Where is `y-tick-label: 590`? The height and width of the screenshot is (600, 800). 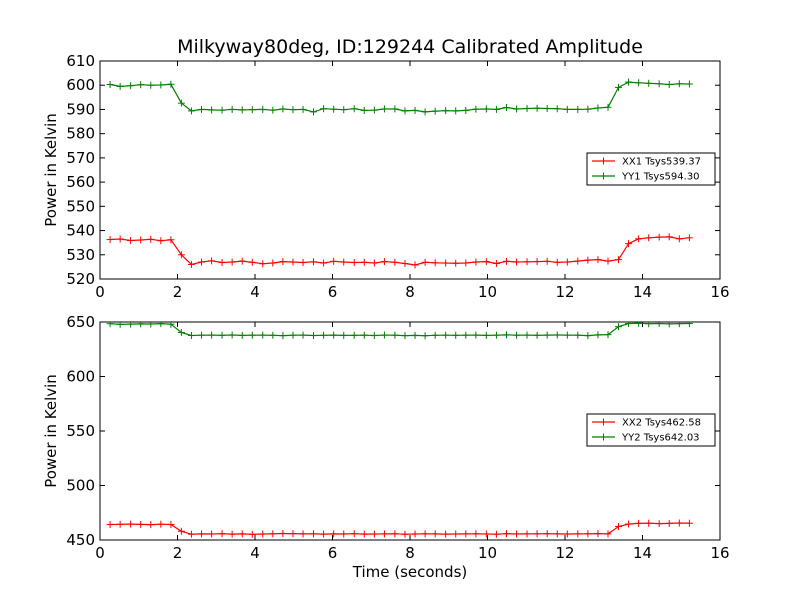
y-tick-label: 590 is located at coordinates (80, 109).